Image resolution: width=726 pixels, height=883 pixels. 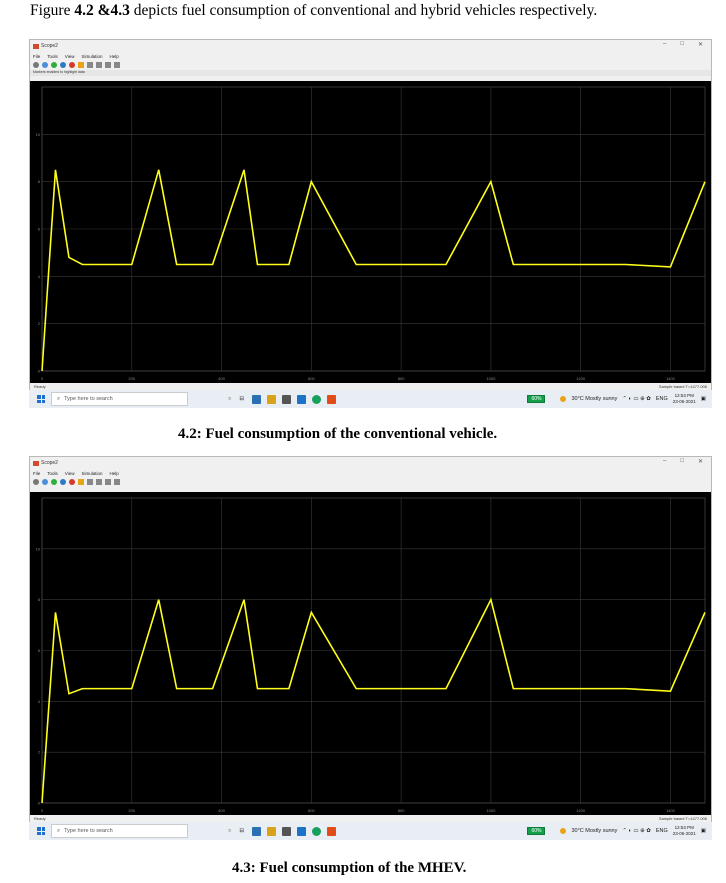 I want to click on y-tick-label: 0, so click(x=39, y=803).